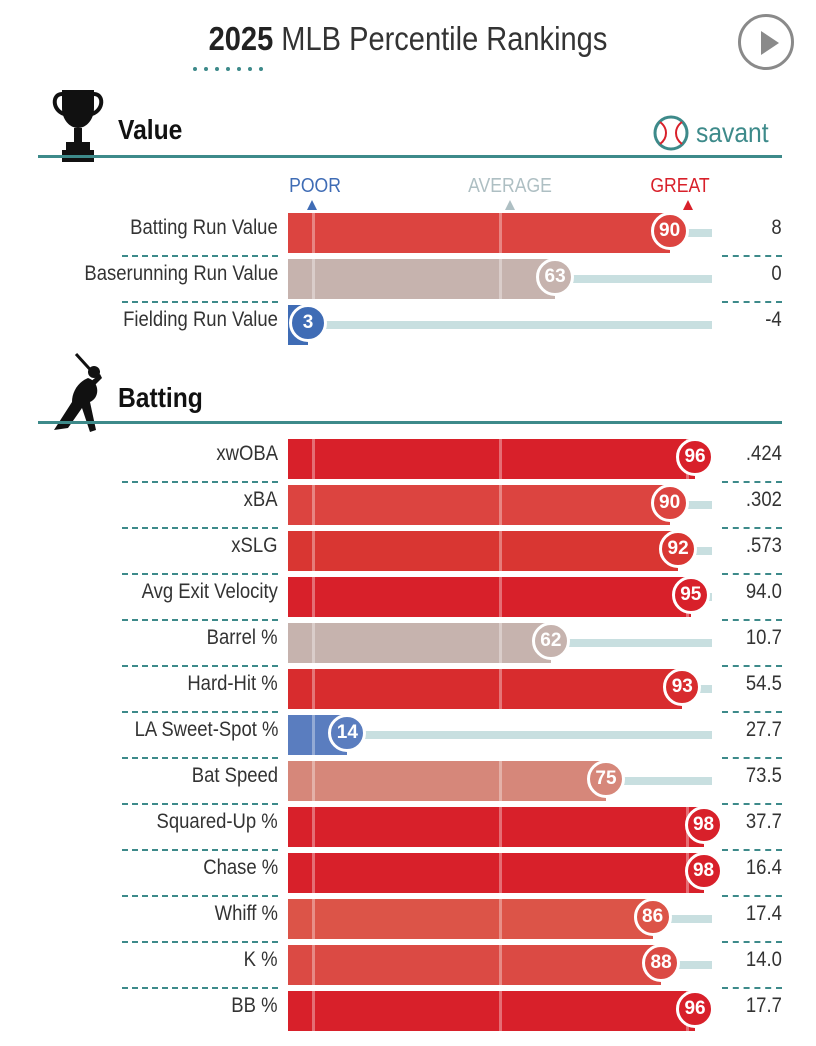 The width and height of the screenshot is (816, 1046). Describe the element at coordinates (690, 595) in the screenshot. I see `percentile-bubble: 95` at that location.